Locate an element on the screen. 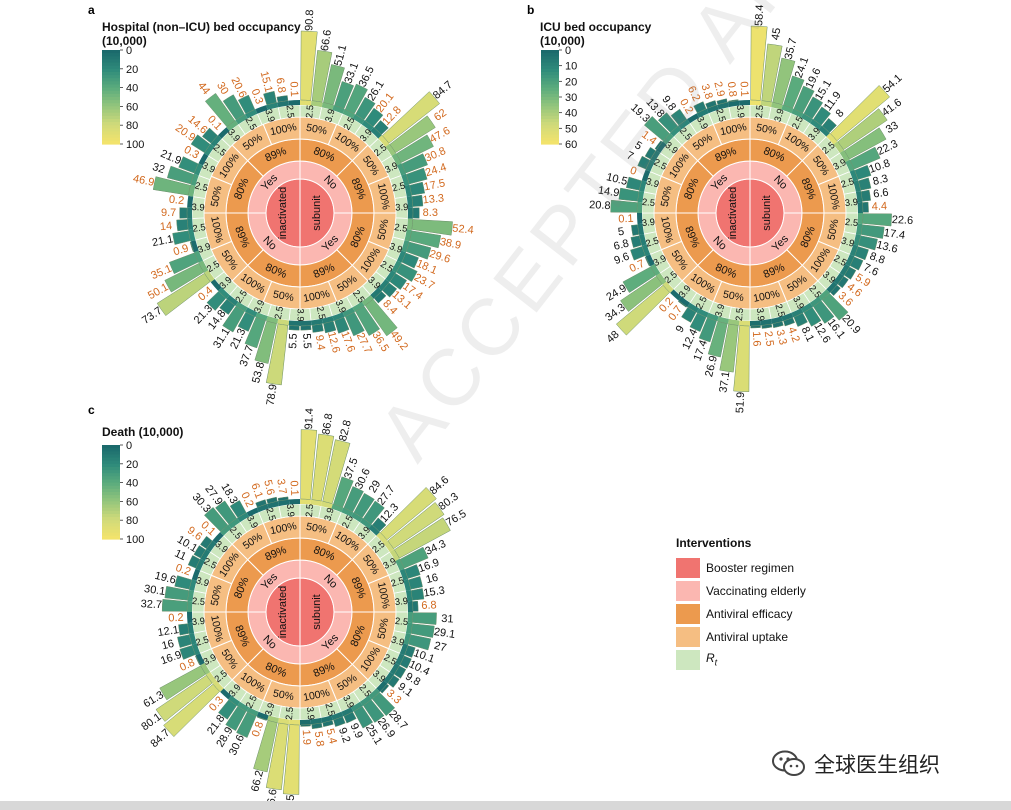 This screenshot has height=810, width=1011. data-label: 9.9 is located at coordinates (356, 730).